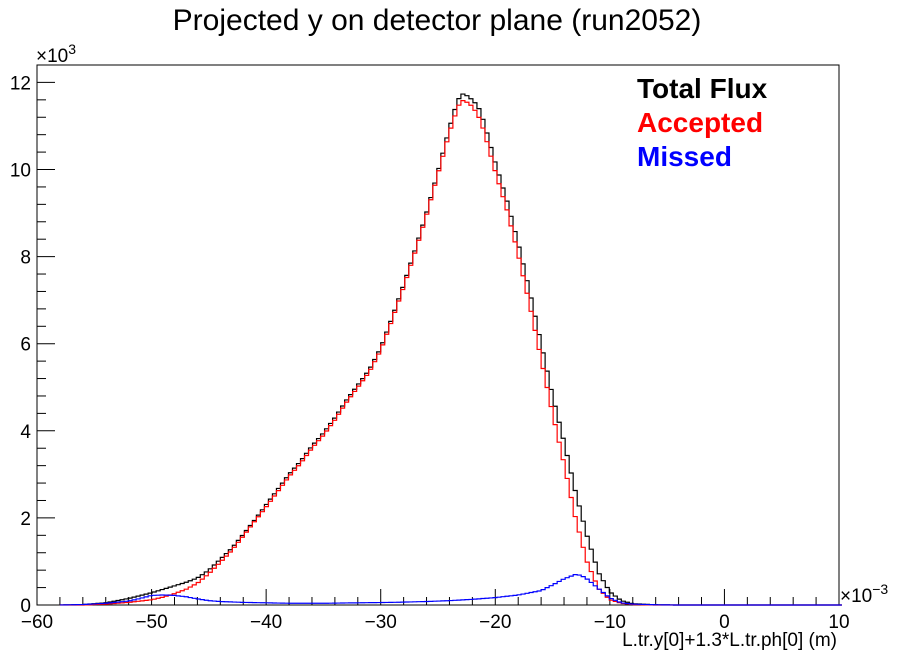 This screenshot has height=662, width=900. I want to click on x-axis-label: L.tr.y[0]+1.3*L.tr.ph[0] (m), so click(729, 640).